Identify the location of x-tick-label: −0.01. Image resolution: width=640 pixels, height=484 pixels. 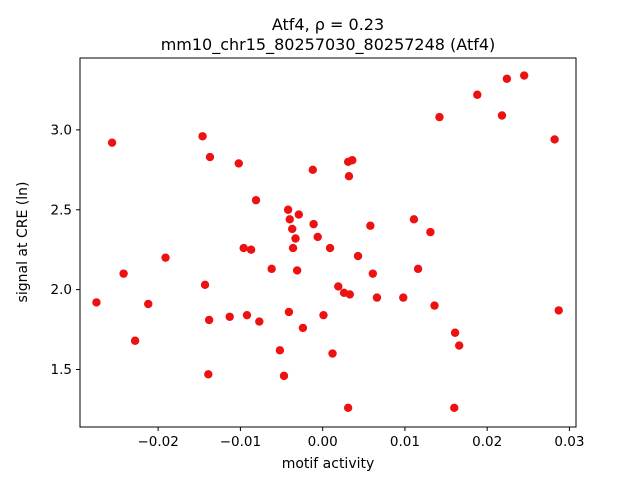
(240, 442).